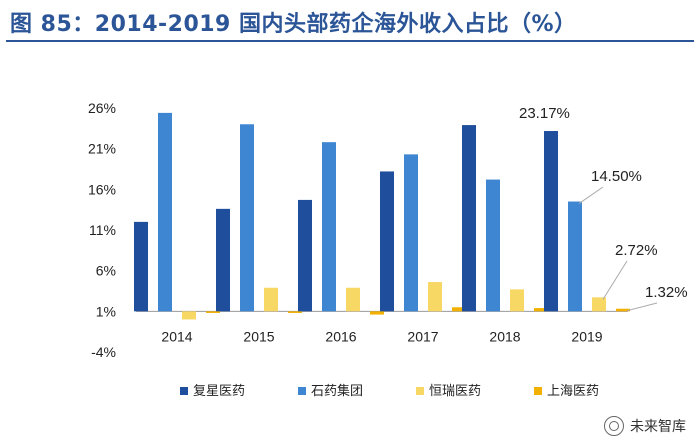 The height and width of the screenshot is (448, 700). Describe the element at coordinates (102, 189) in the screenshot. I see `y-tick-label: 16%` at that location.